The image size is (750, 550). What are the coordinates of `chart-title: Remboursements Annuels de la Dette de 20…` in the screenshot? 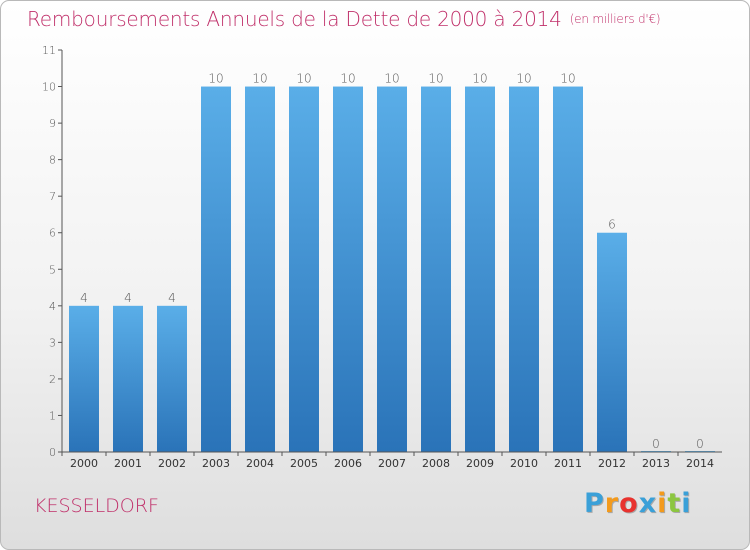 It's located at (344, 19).